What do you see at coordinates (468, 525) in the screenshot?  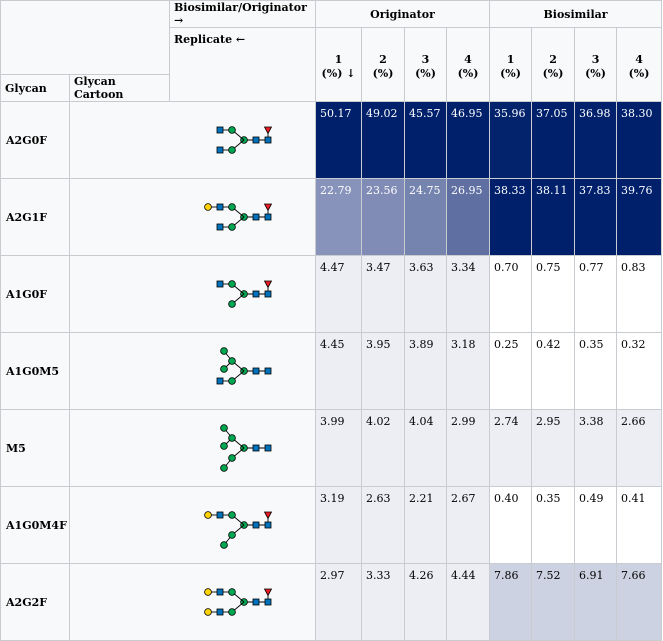 I see `originator-value-cell: 2.67` at bounding box center [468, 525].